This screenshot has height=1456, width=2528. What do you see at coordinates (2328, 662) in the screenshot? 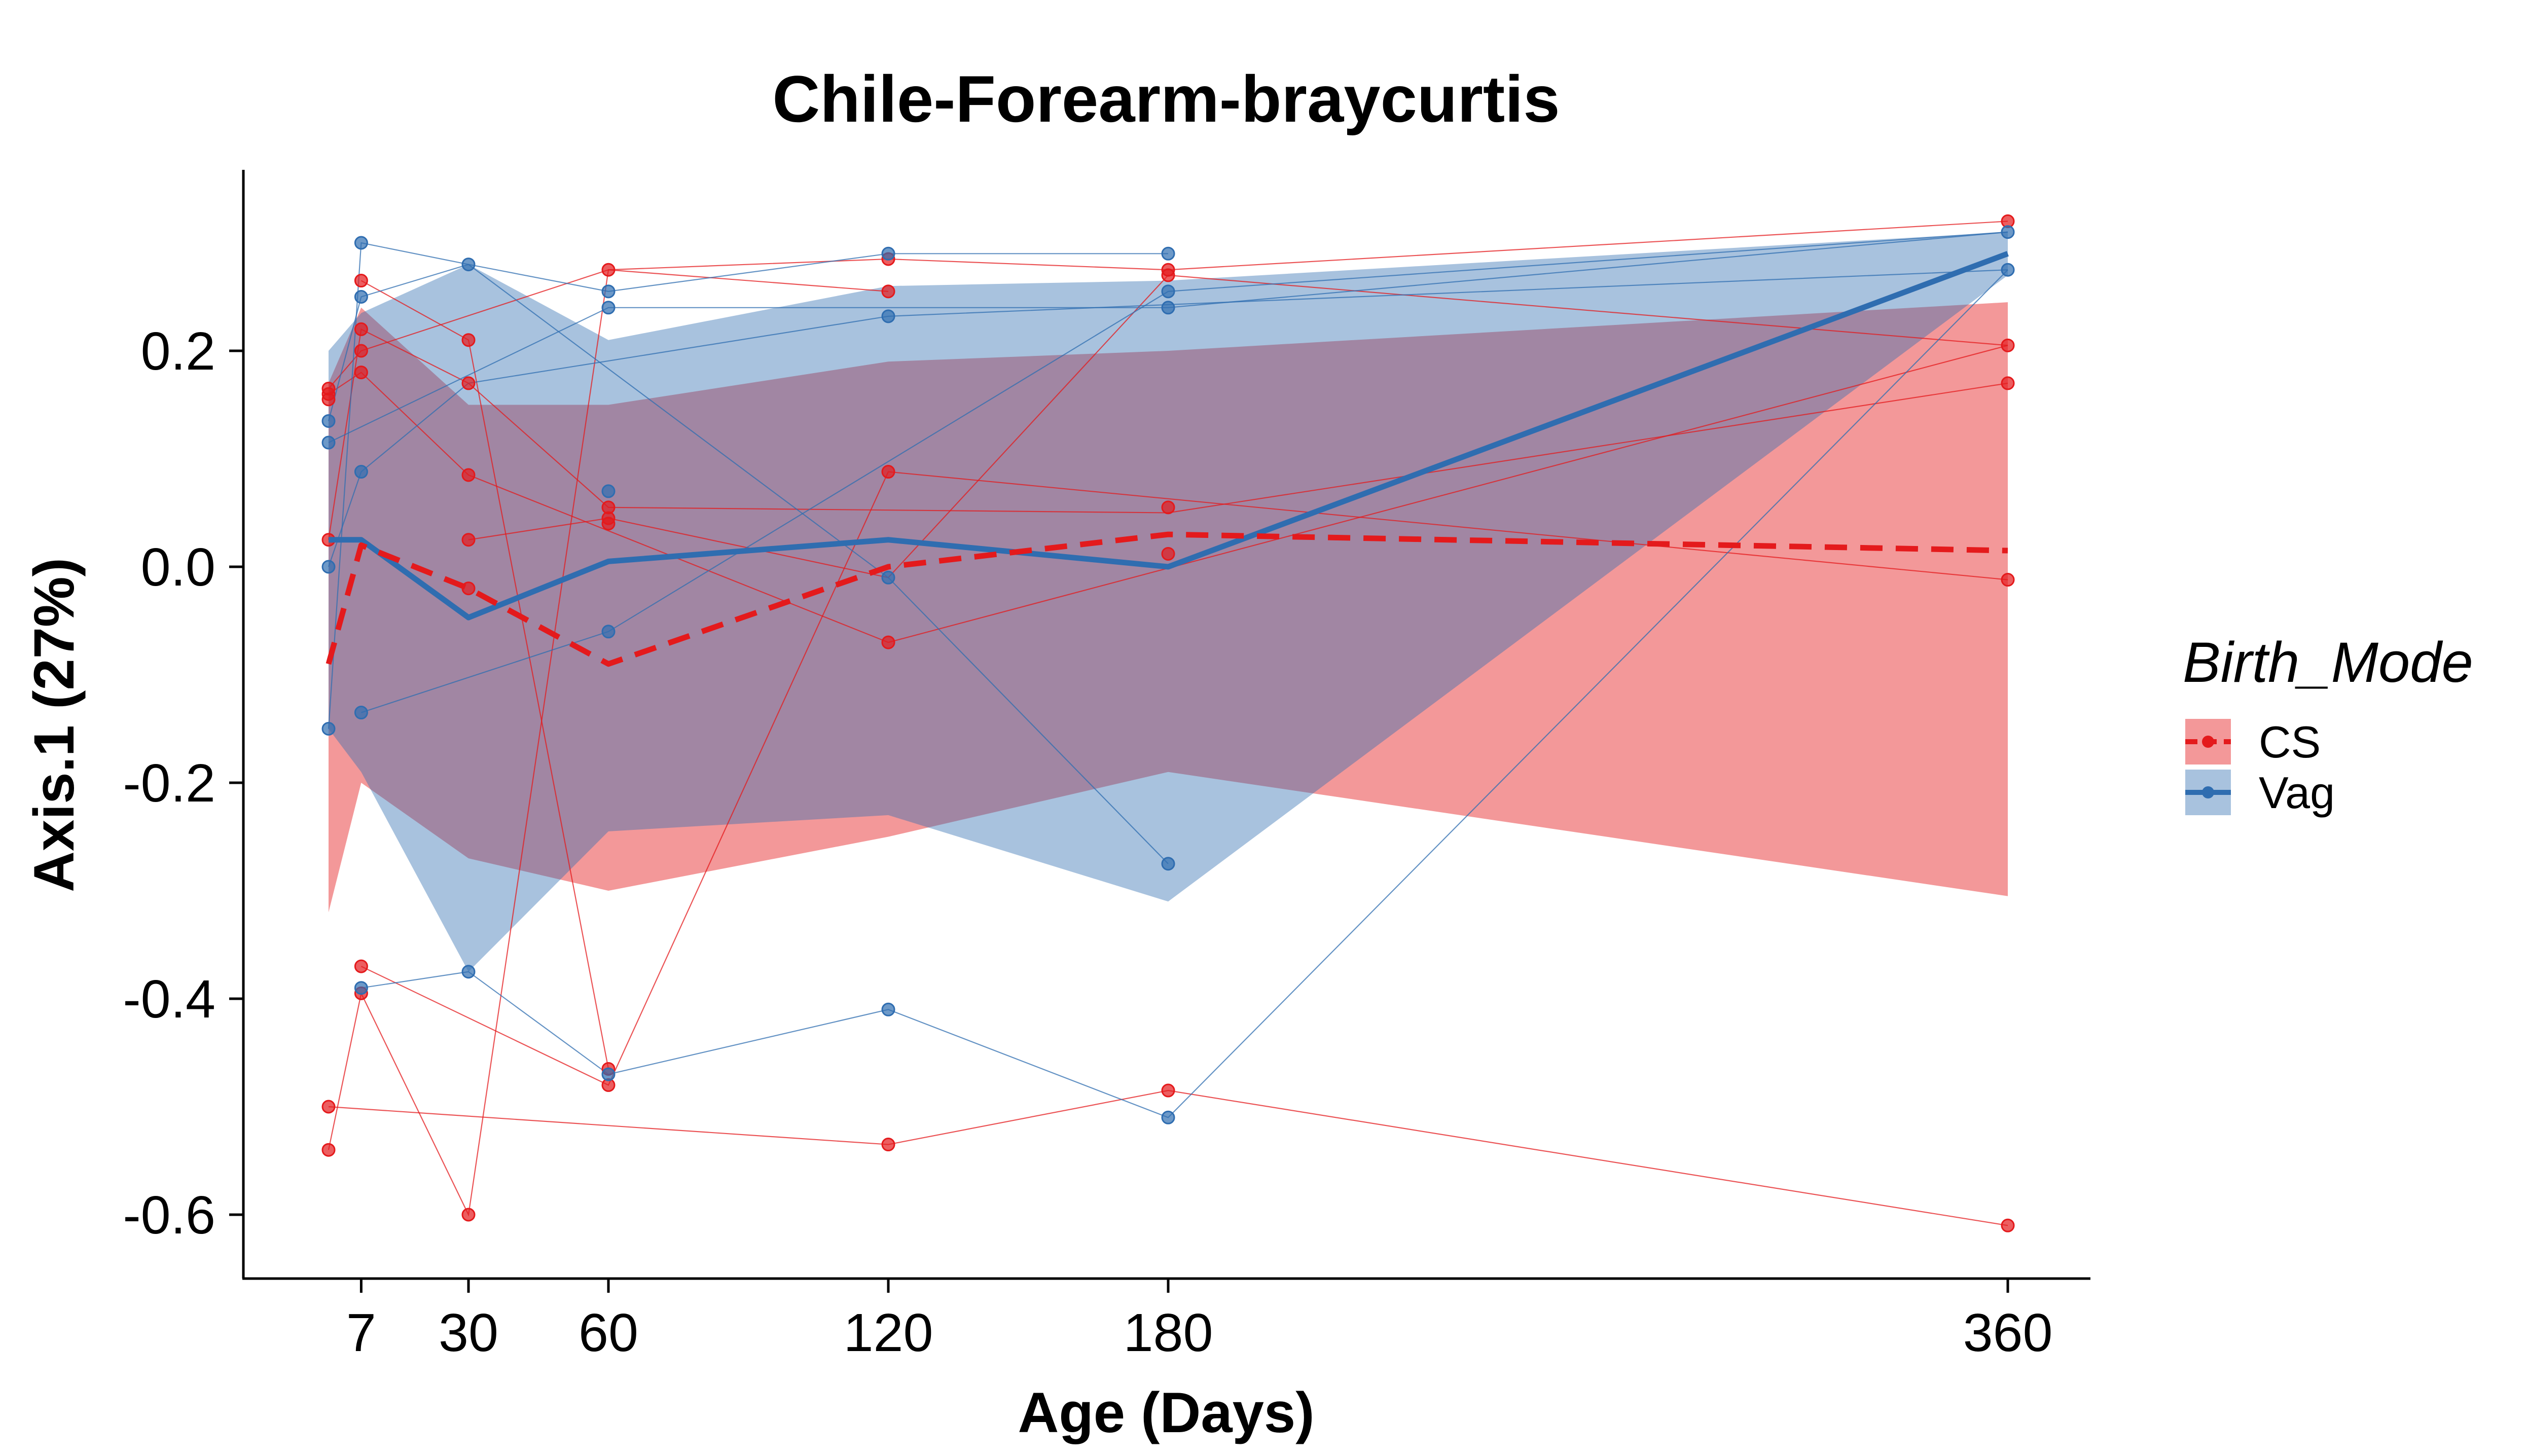
I see `legend-title: Birth_Mode` at bounding box center [2328, 662].